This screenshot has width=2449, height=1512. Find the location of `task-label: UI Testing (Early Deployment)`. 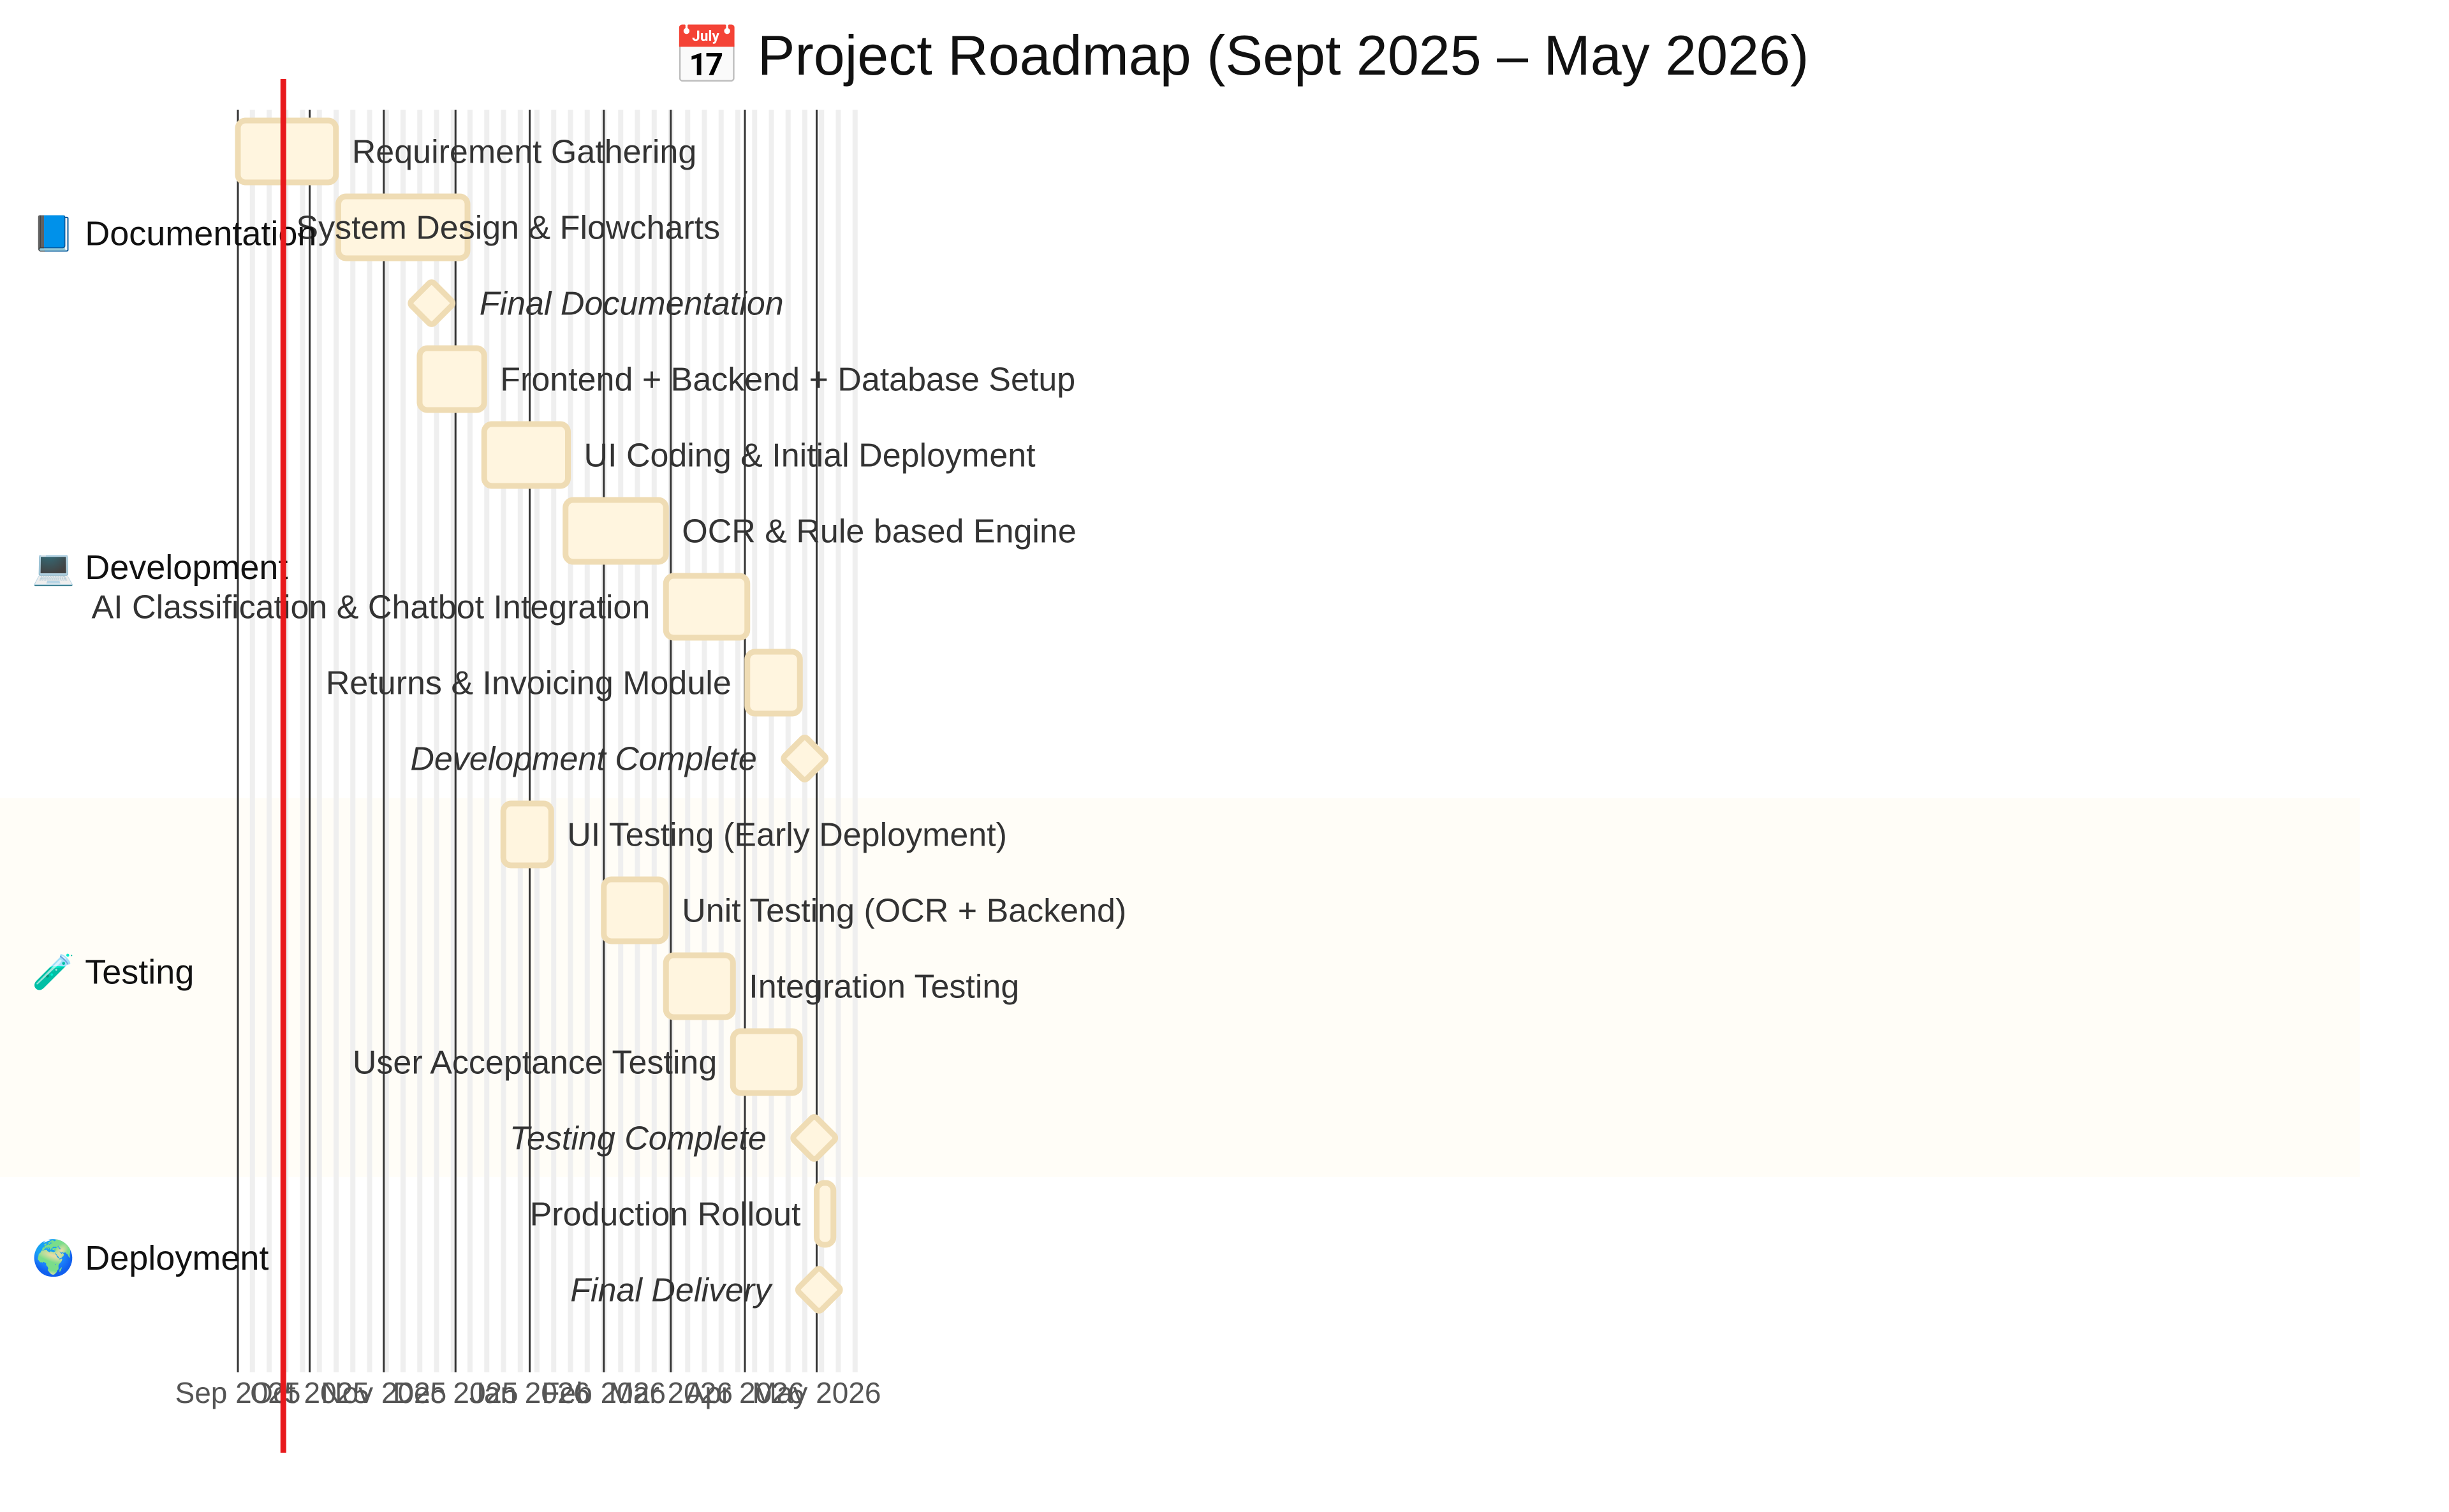

task-label: UI Testing (Early Deployment) is located at coordinates (787, 835).